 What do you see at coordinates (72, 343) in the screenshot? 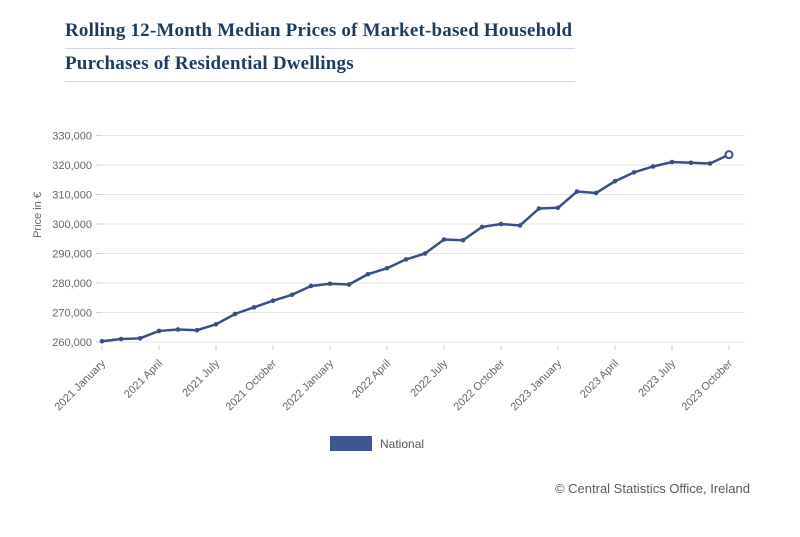
I see `y-tick-label: 260,000` at bounding box center [72, 343].